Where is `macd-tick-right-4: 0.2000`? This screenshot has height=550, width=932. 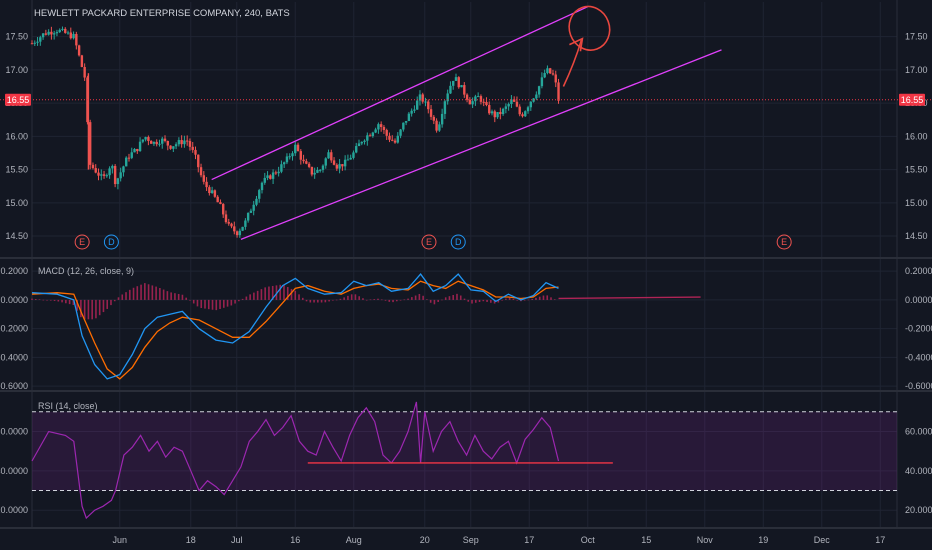 macd-tick-right-4: 0.2000 is located at coordinates (918, 271).